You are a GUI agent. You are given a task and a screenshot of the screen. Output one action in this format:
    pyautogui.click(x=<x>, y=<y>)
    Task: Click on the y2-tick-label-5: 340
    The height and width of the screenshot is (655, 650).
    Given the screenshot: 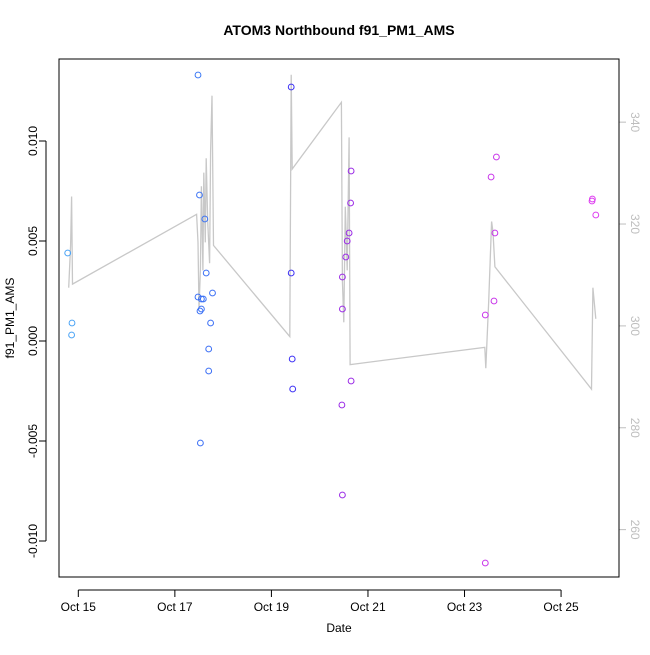 What is the action you would take?
    pyautogui.click(x=635, y=122)
    